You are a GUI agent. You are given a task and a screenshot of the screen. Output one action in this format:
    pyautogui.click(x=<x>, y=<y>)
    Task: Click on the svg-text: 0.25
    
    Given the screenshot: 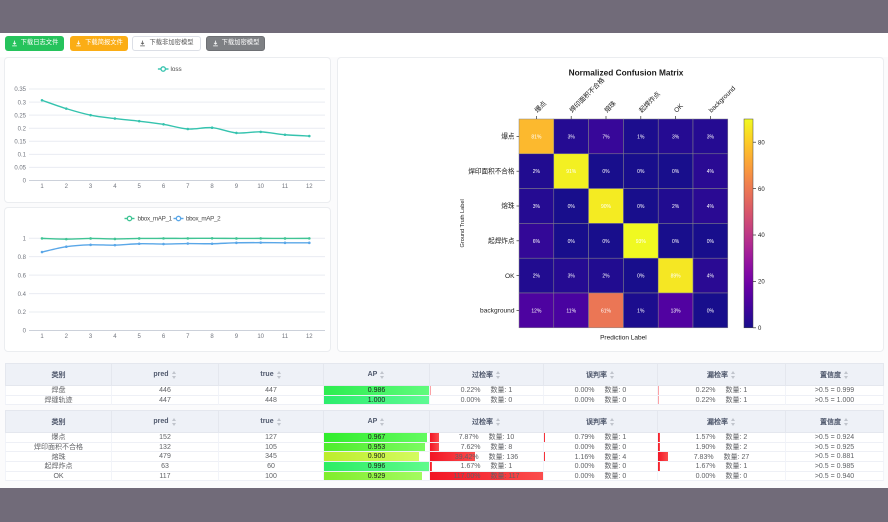 What is the action you would take?
    pyautogui.click(x=20, y=116)
    